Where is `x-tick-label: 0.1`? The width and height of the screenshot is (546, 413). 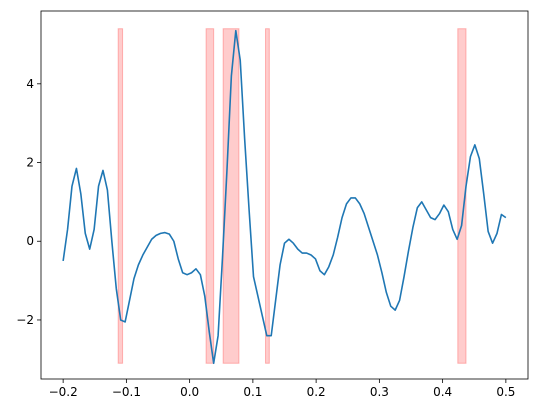
x-tick-label: 0.1 is located at coordinates (252, 392).